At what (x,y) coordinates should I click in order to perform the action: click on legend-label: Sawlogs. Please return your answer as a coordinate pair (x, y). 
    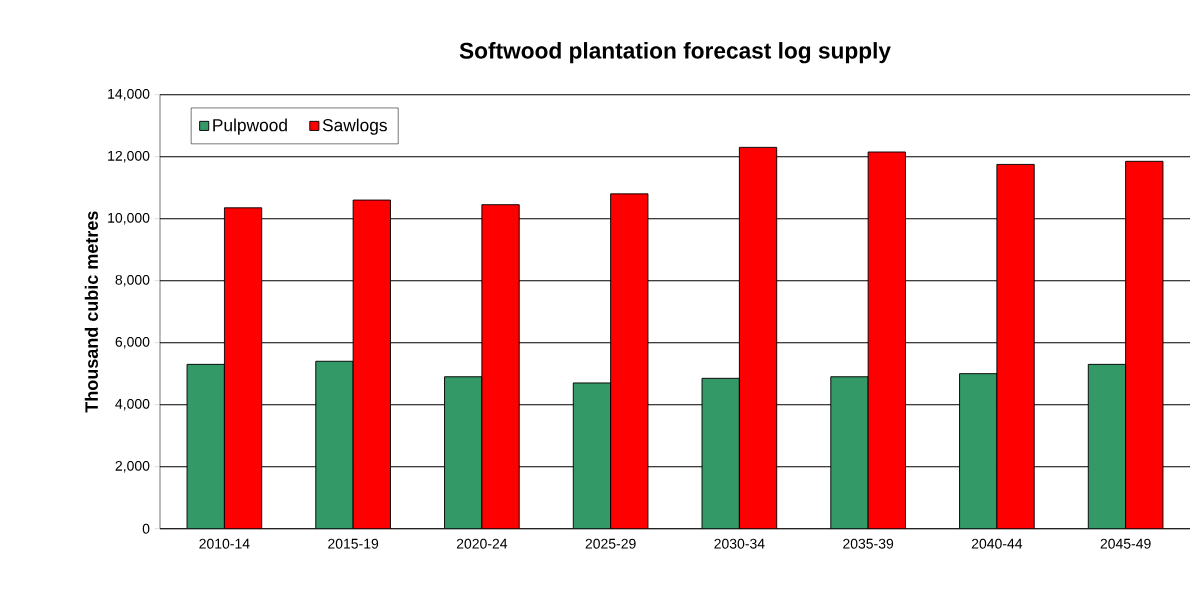
    Looking at the image, I should click on (354, 126).